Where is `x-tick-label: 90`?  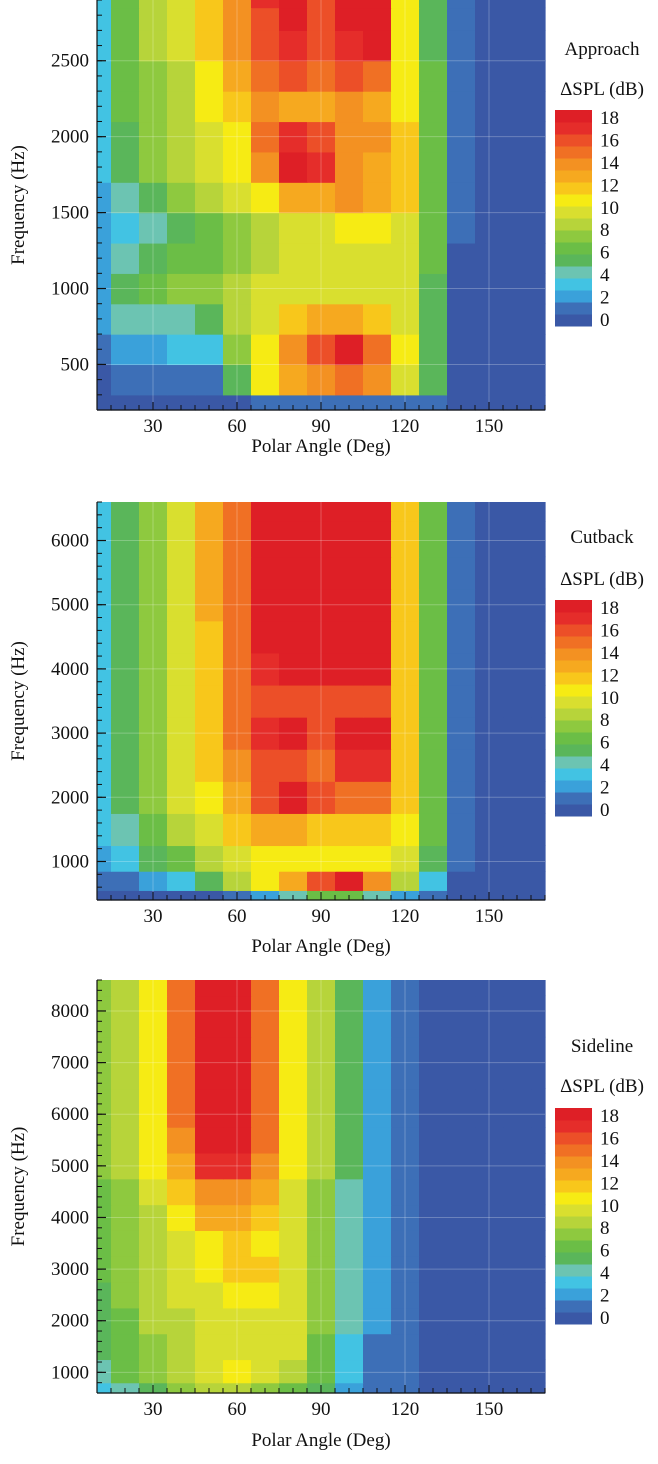
x-tick-label: 90 is located at coordinates (321, 1409).